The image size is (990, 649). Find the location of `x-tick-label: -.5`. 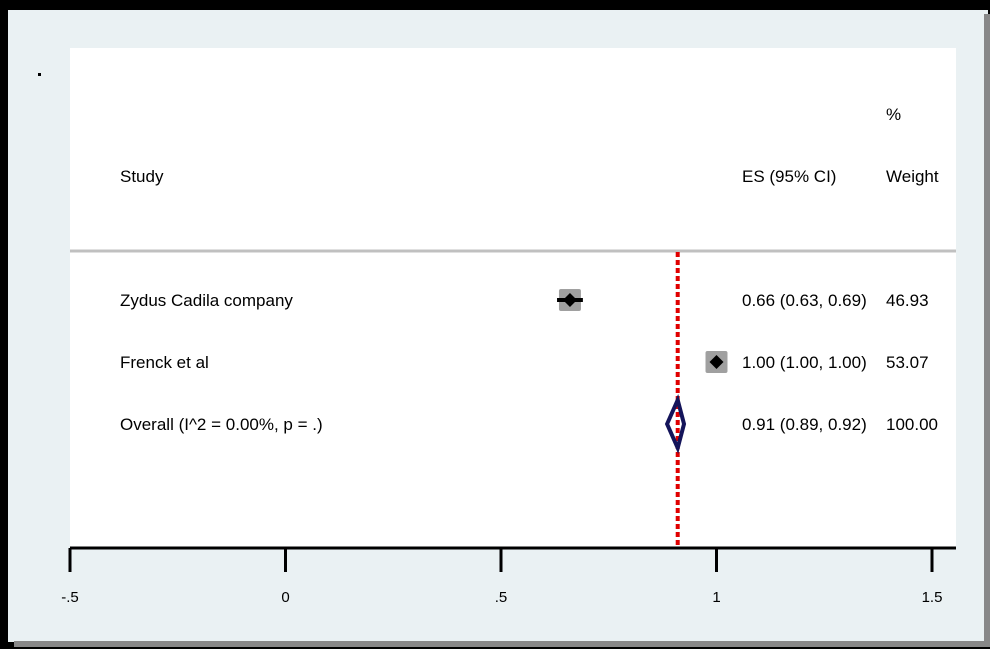

x-tick-label: -.5 is located at coordinates (70, 597).